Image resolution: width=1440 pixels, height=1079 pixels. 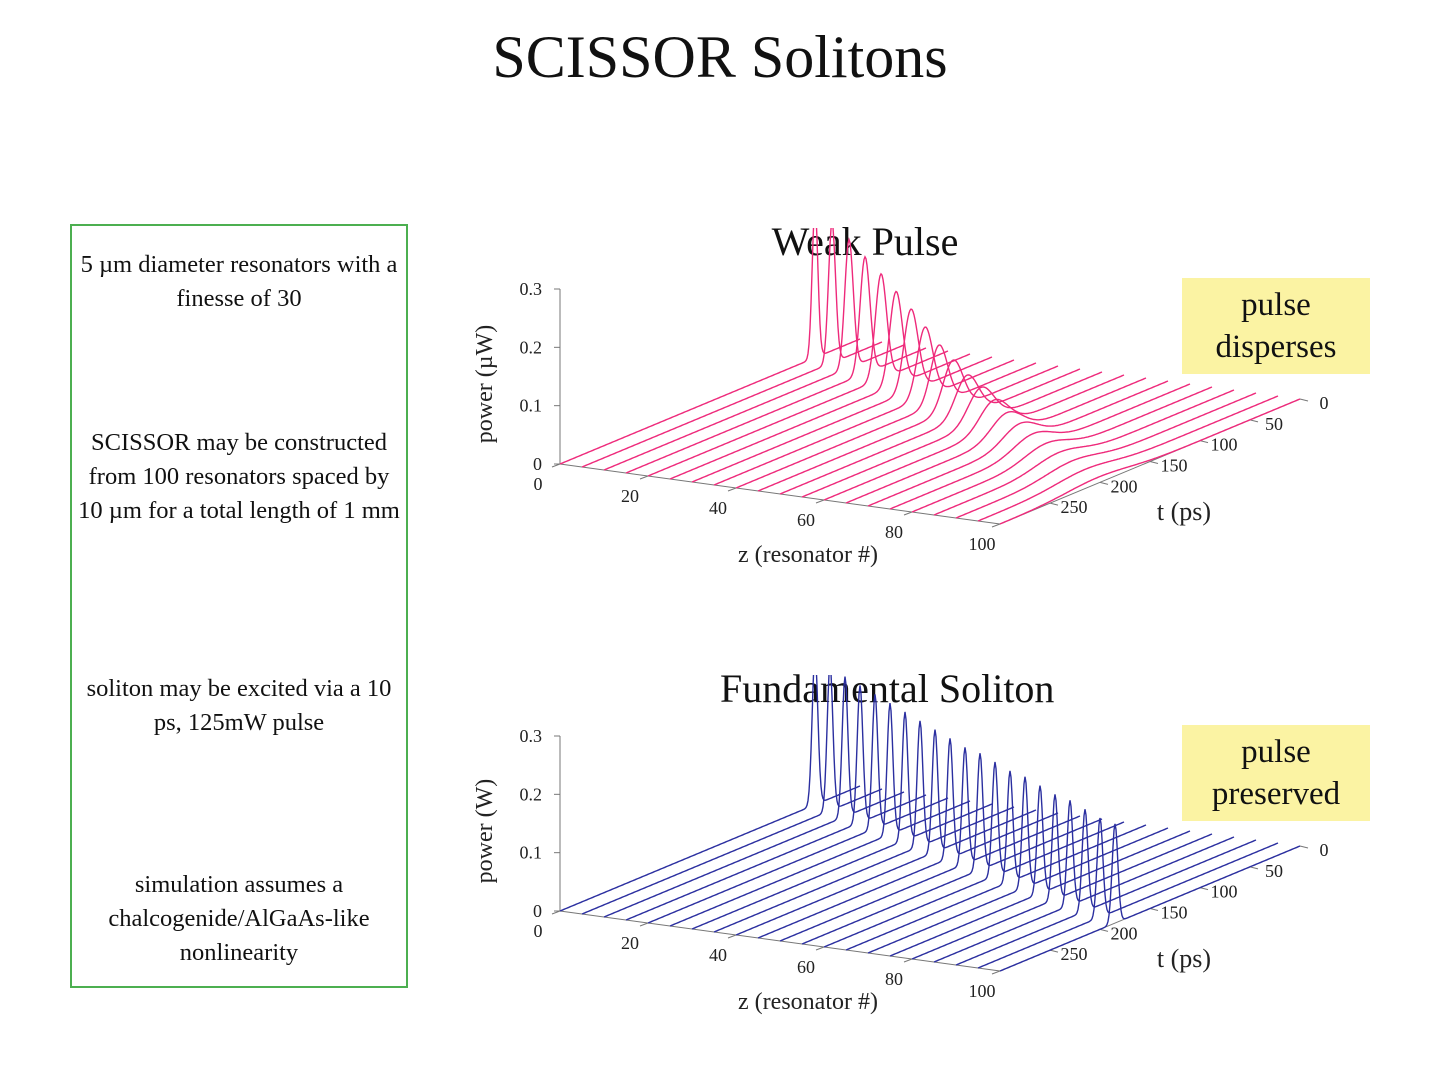 I want to click on page-title: SCISSOR Solitons, so click(x=720, y=57).